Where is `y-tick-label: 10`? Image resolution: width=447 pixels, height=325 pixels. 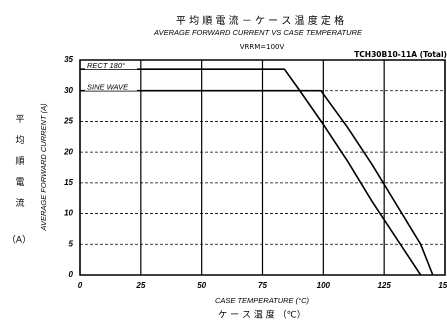 y-tick-label: 10 is located at coordinates (68, 213).